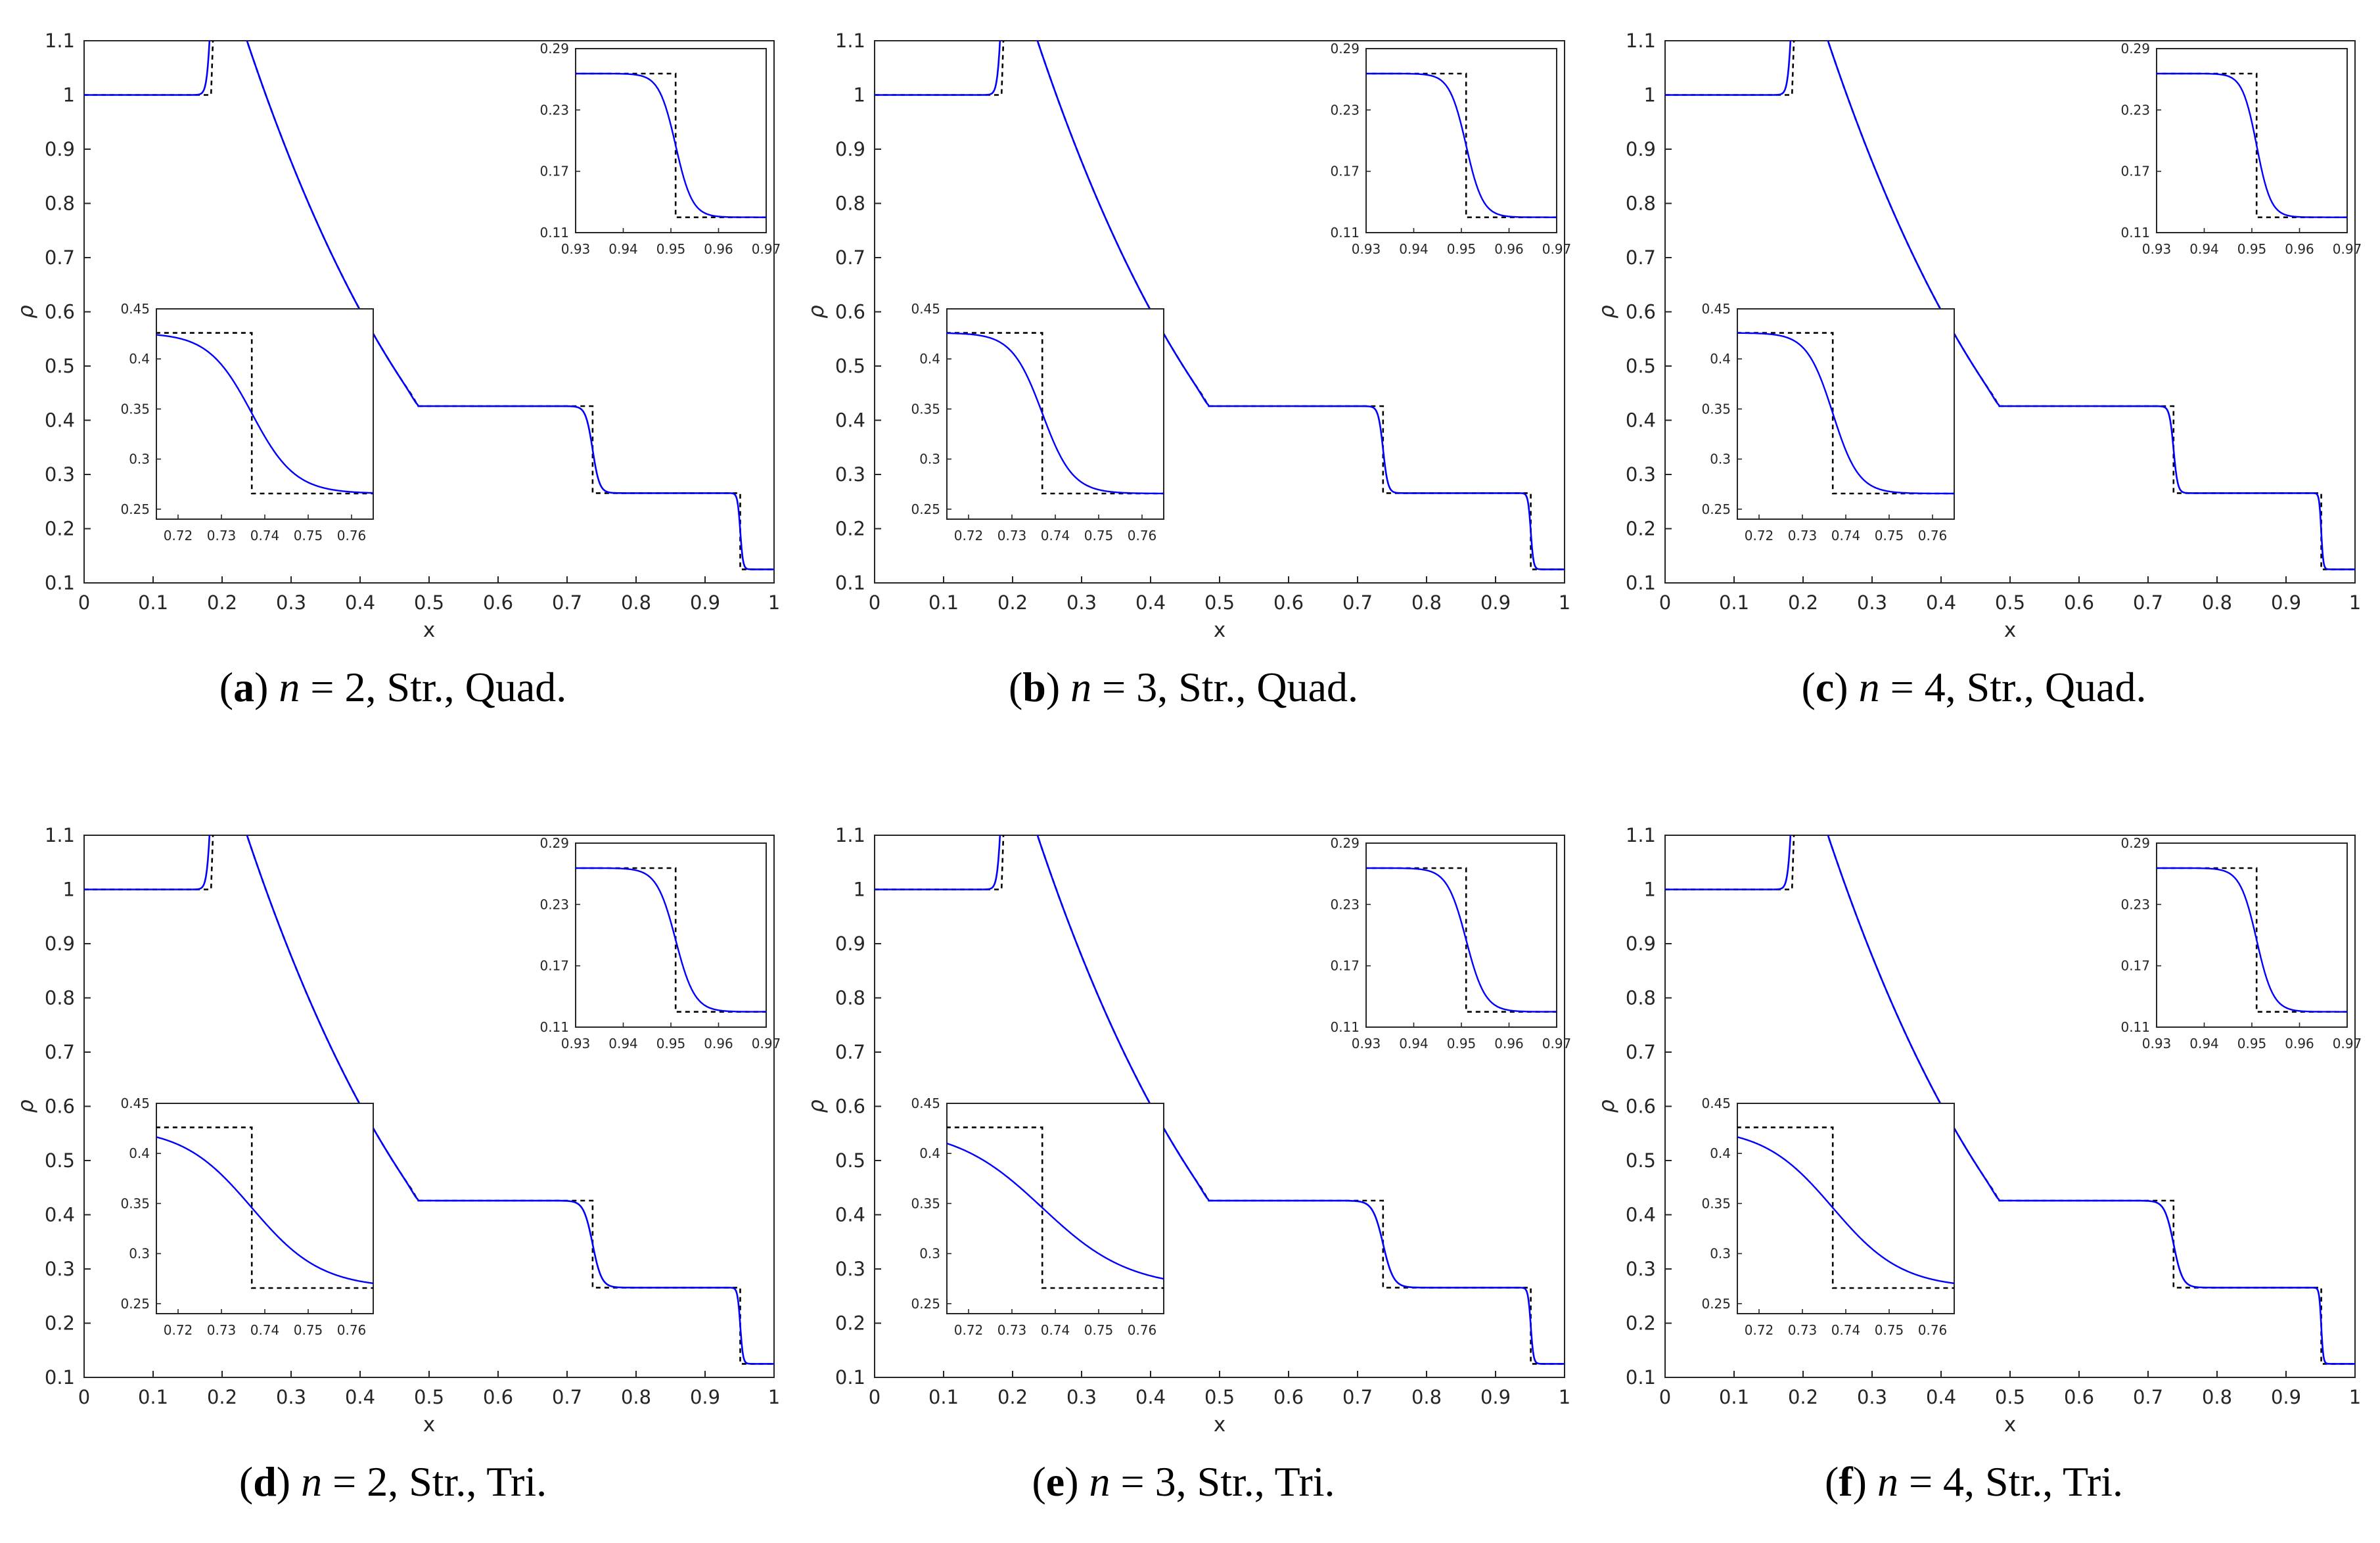  Describe the element at coordinates (139, 1254) in the screenshot. I see `inset-y-tick-label: 0.3` at that location.